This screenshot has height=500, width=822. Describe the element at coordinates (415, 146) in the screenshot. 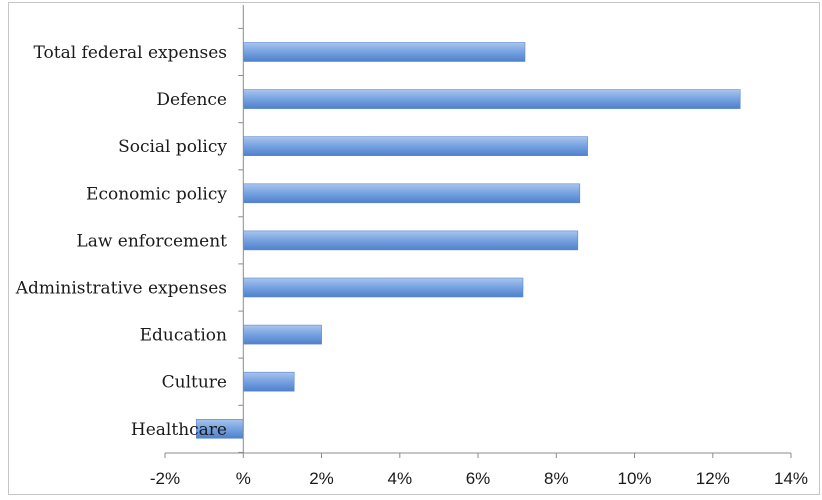

I see `bar-social-policy` at that location.